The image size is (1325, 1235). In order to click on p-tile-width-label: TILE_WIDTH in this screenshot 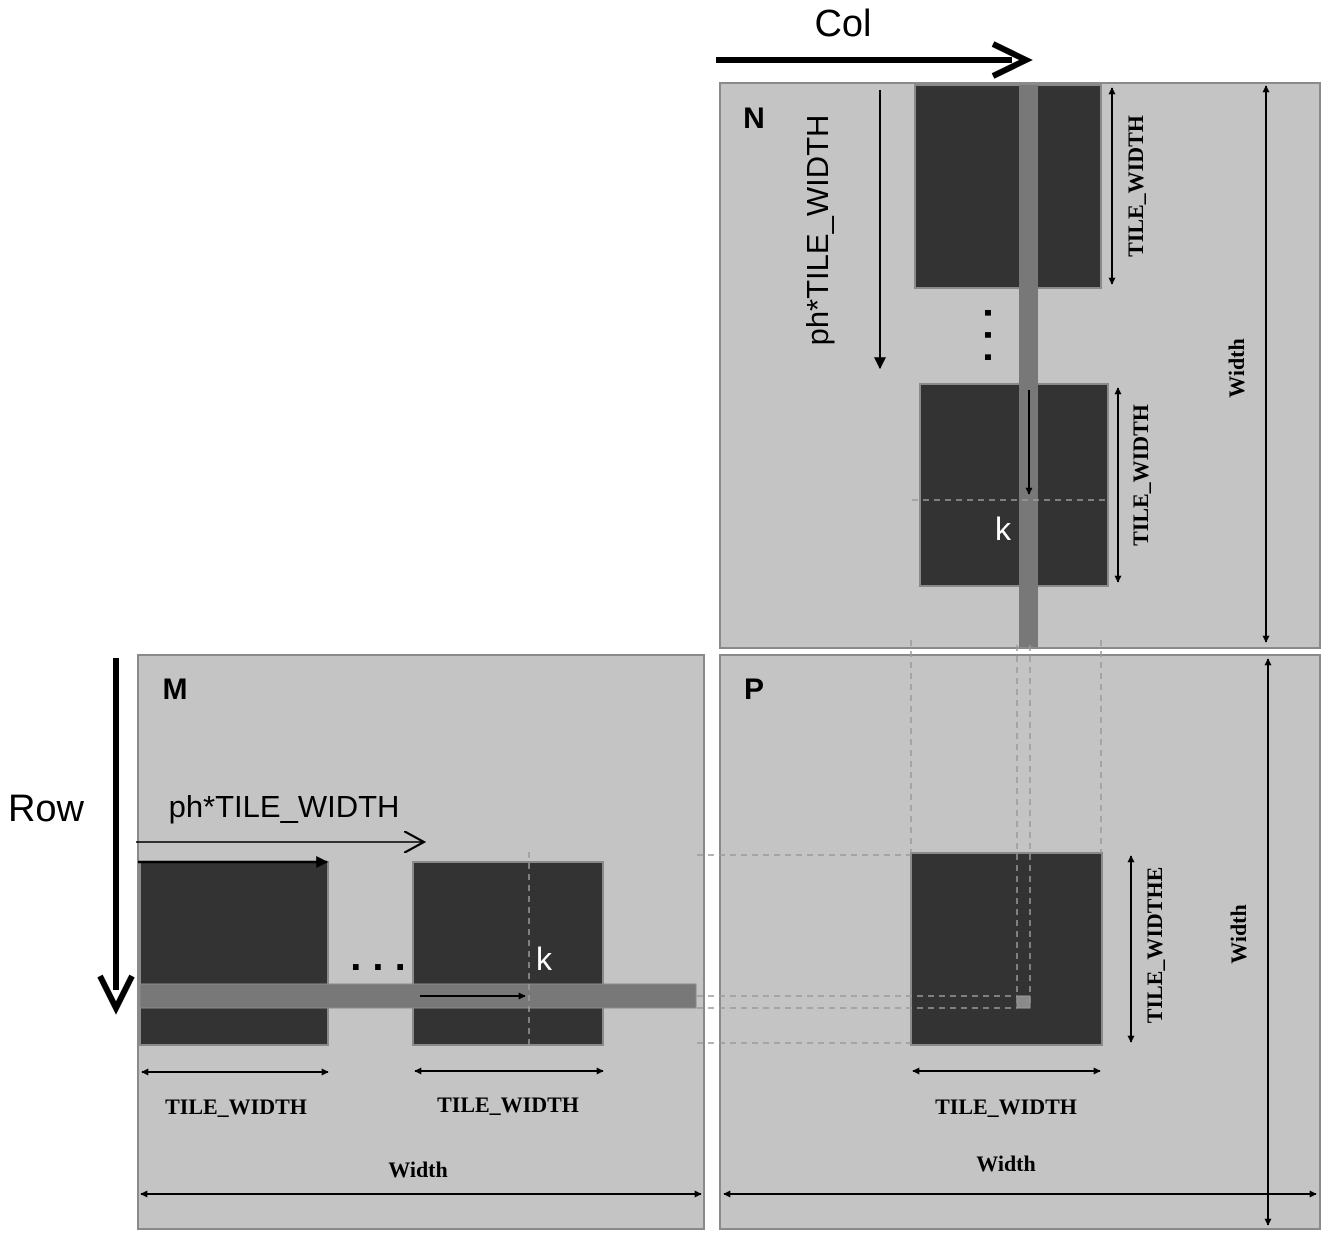, I will do `click(1006, 1106)`.